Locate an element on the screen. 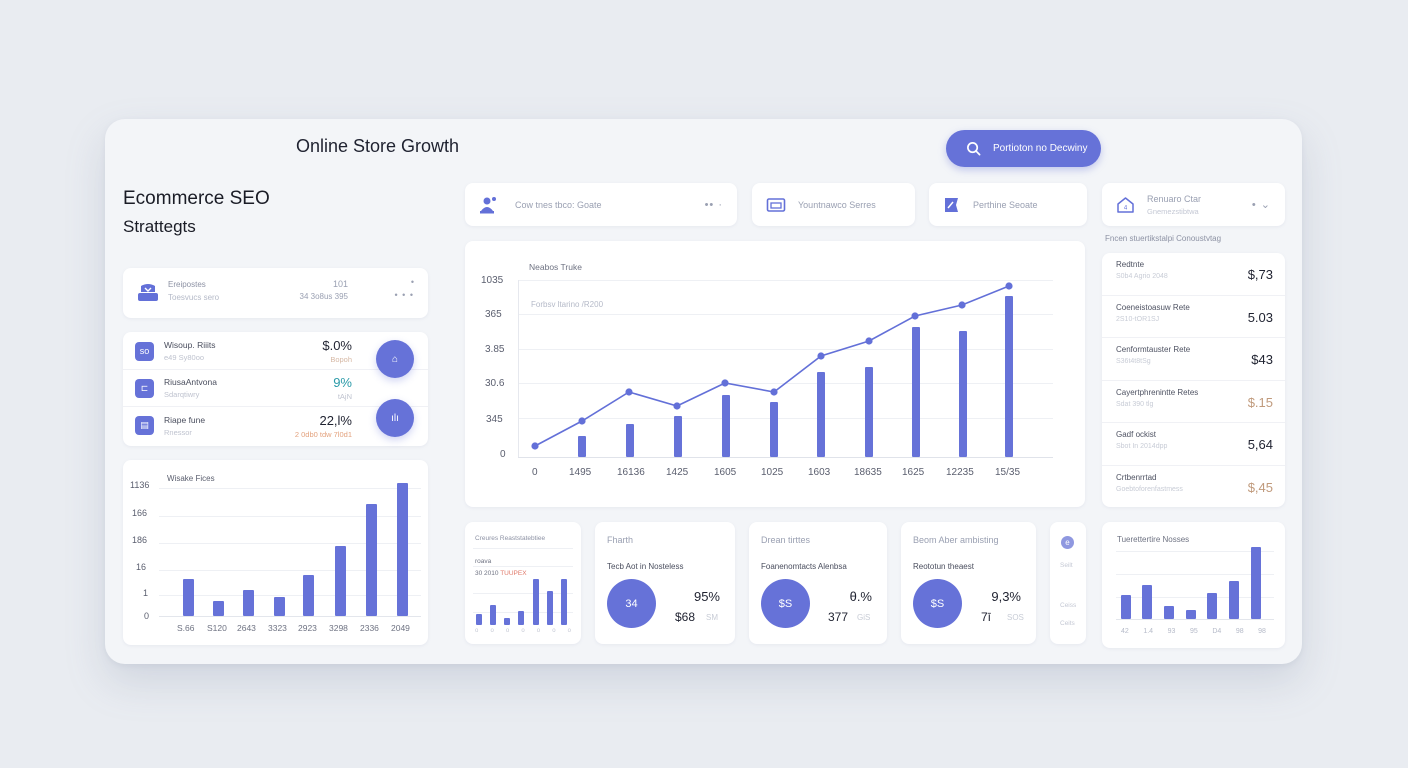 This screenshot has width=1408, height=768. tab-card-series: Yountnawco Serres is located at coordinates (833, 204).